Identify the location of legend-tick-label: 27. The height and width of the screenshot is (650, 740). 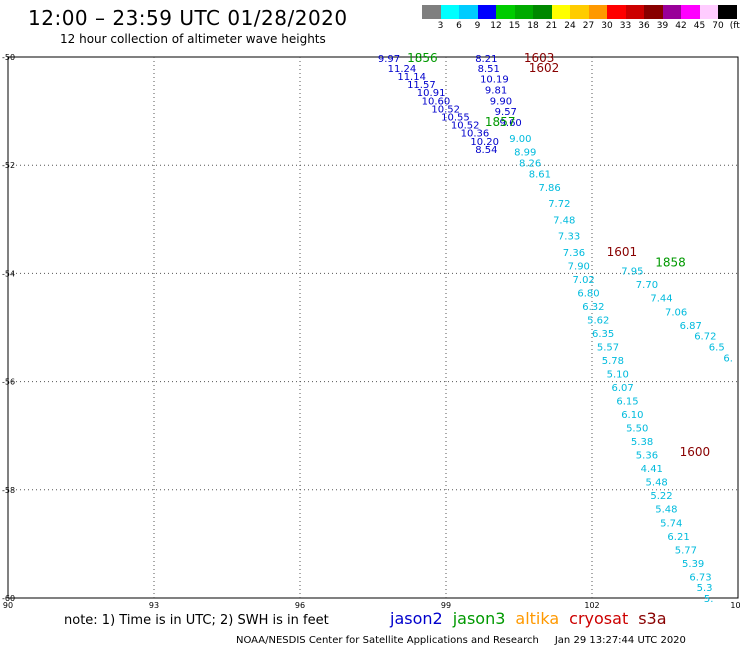
(588, 26).